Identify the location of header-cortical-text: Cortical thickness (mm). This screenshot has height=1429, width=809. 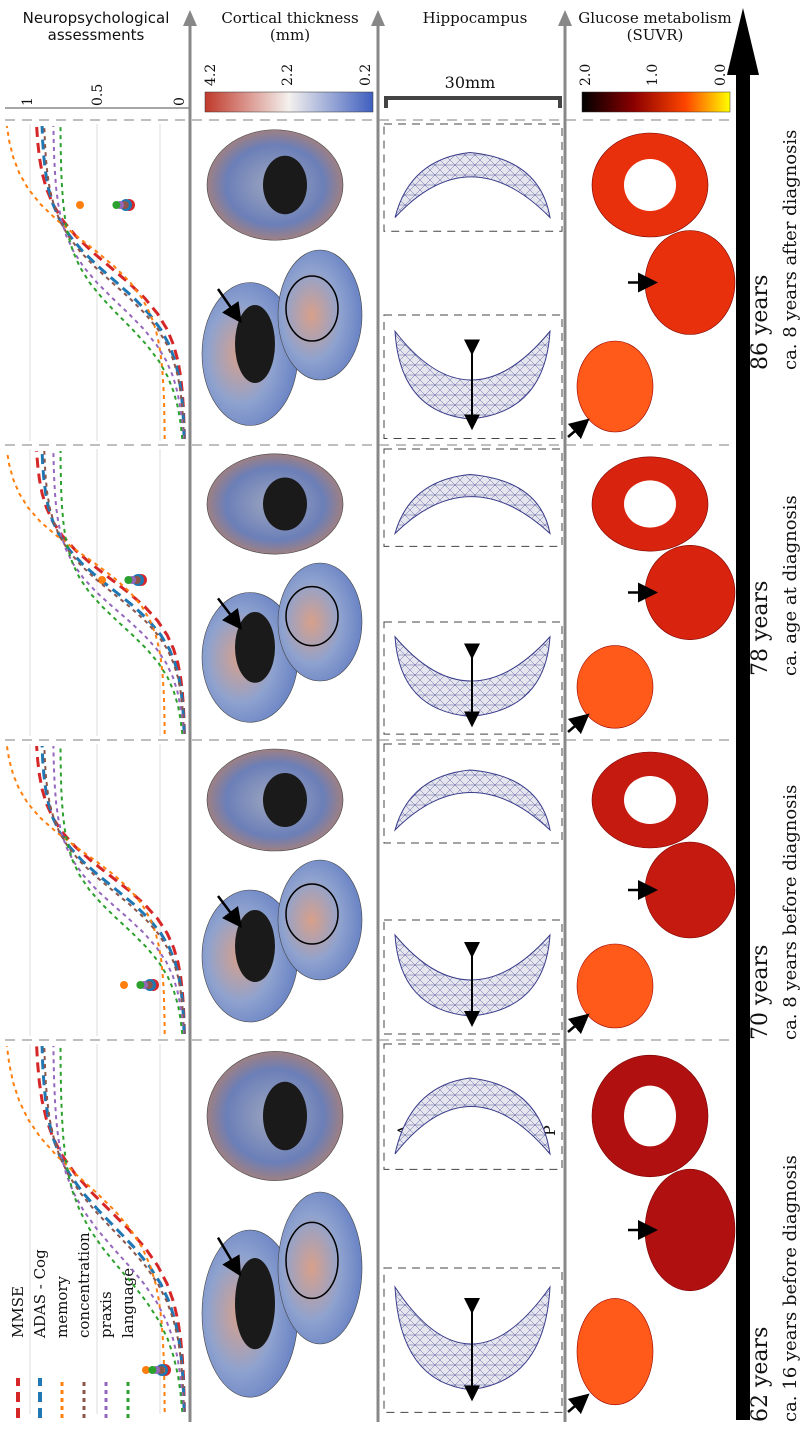
(290, 26).